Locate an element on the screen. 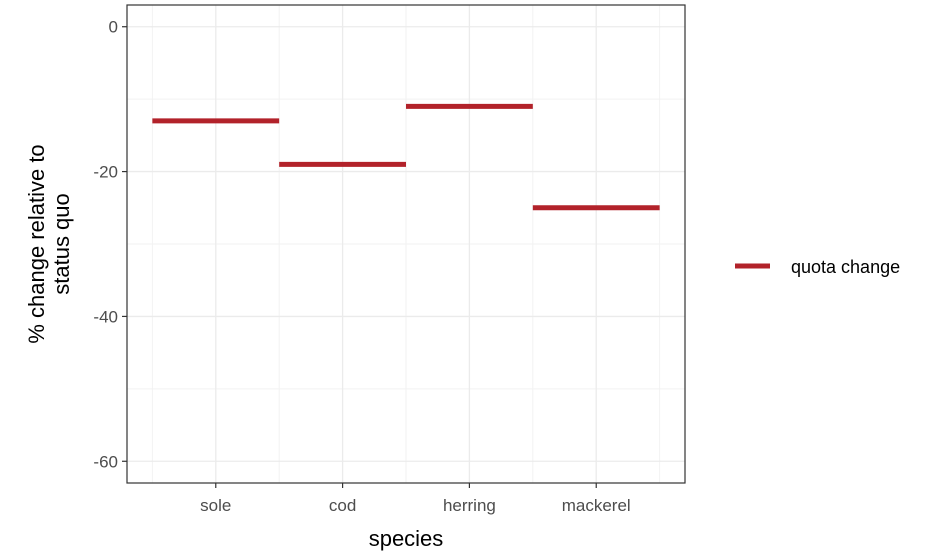 This screenshot has height=552, width=936. y-axis-title-line-1: % change relative to is located at coordinates (36, 243).